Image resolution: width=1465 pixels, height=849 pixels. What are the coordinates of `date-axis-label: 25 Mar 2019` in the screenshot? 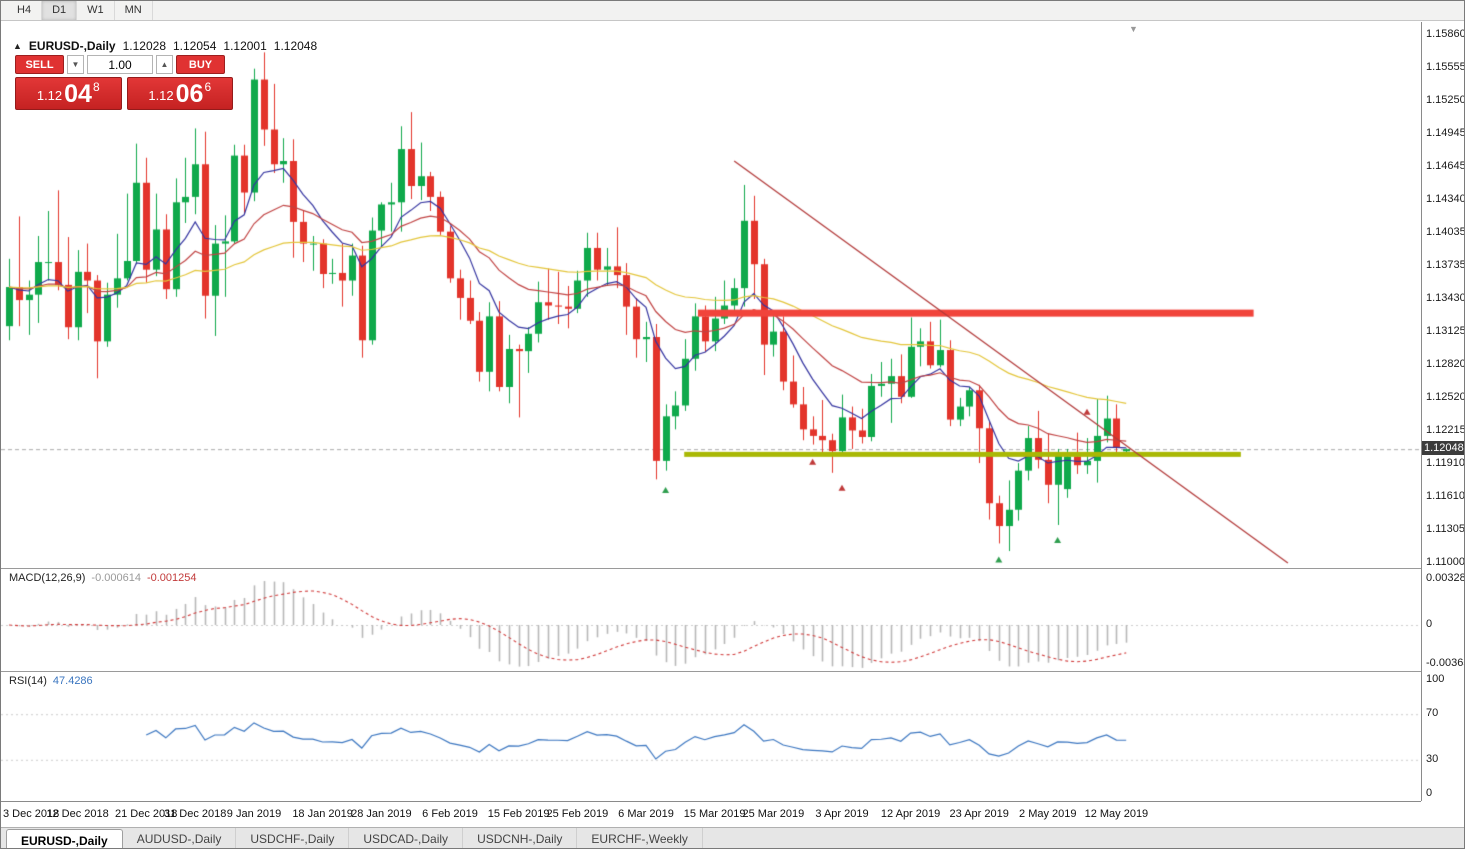 It's located at (773, 814).